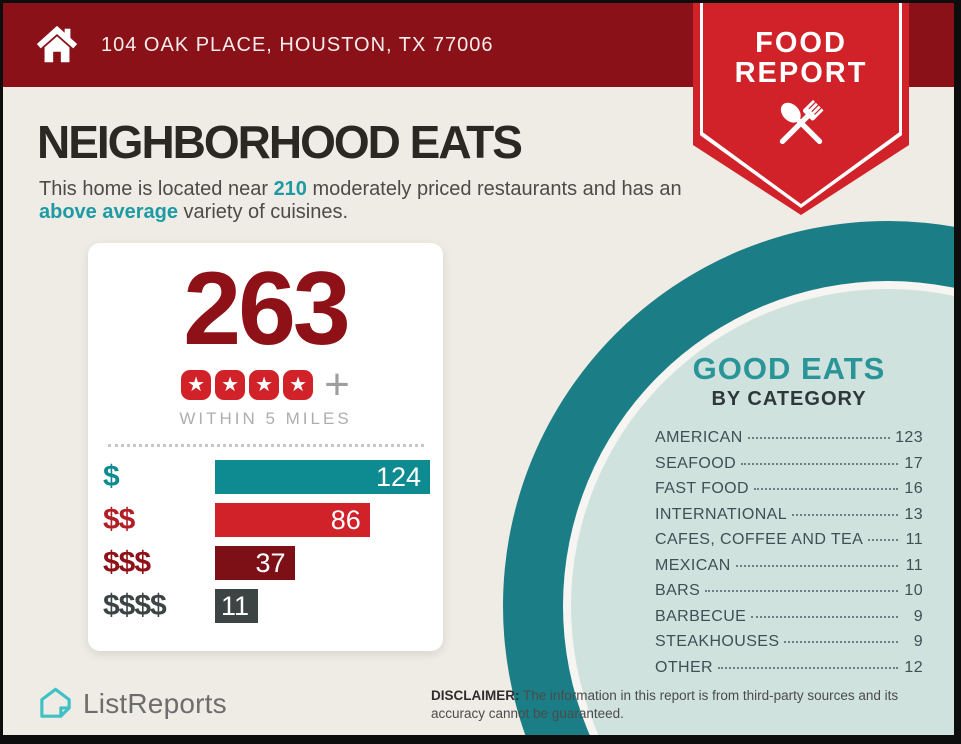  Describe the element at coordinates (913, 667) in the screenshot. I see `category-count: 12` at that location.